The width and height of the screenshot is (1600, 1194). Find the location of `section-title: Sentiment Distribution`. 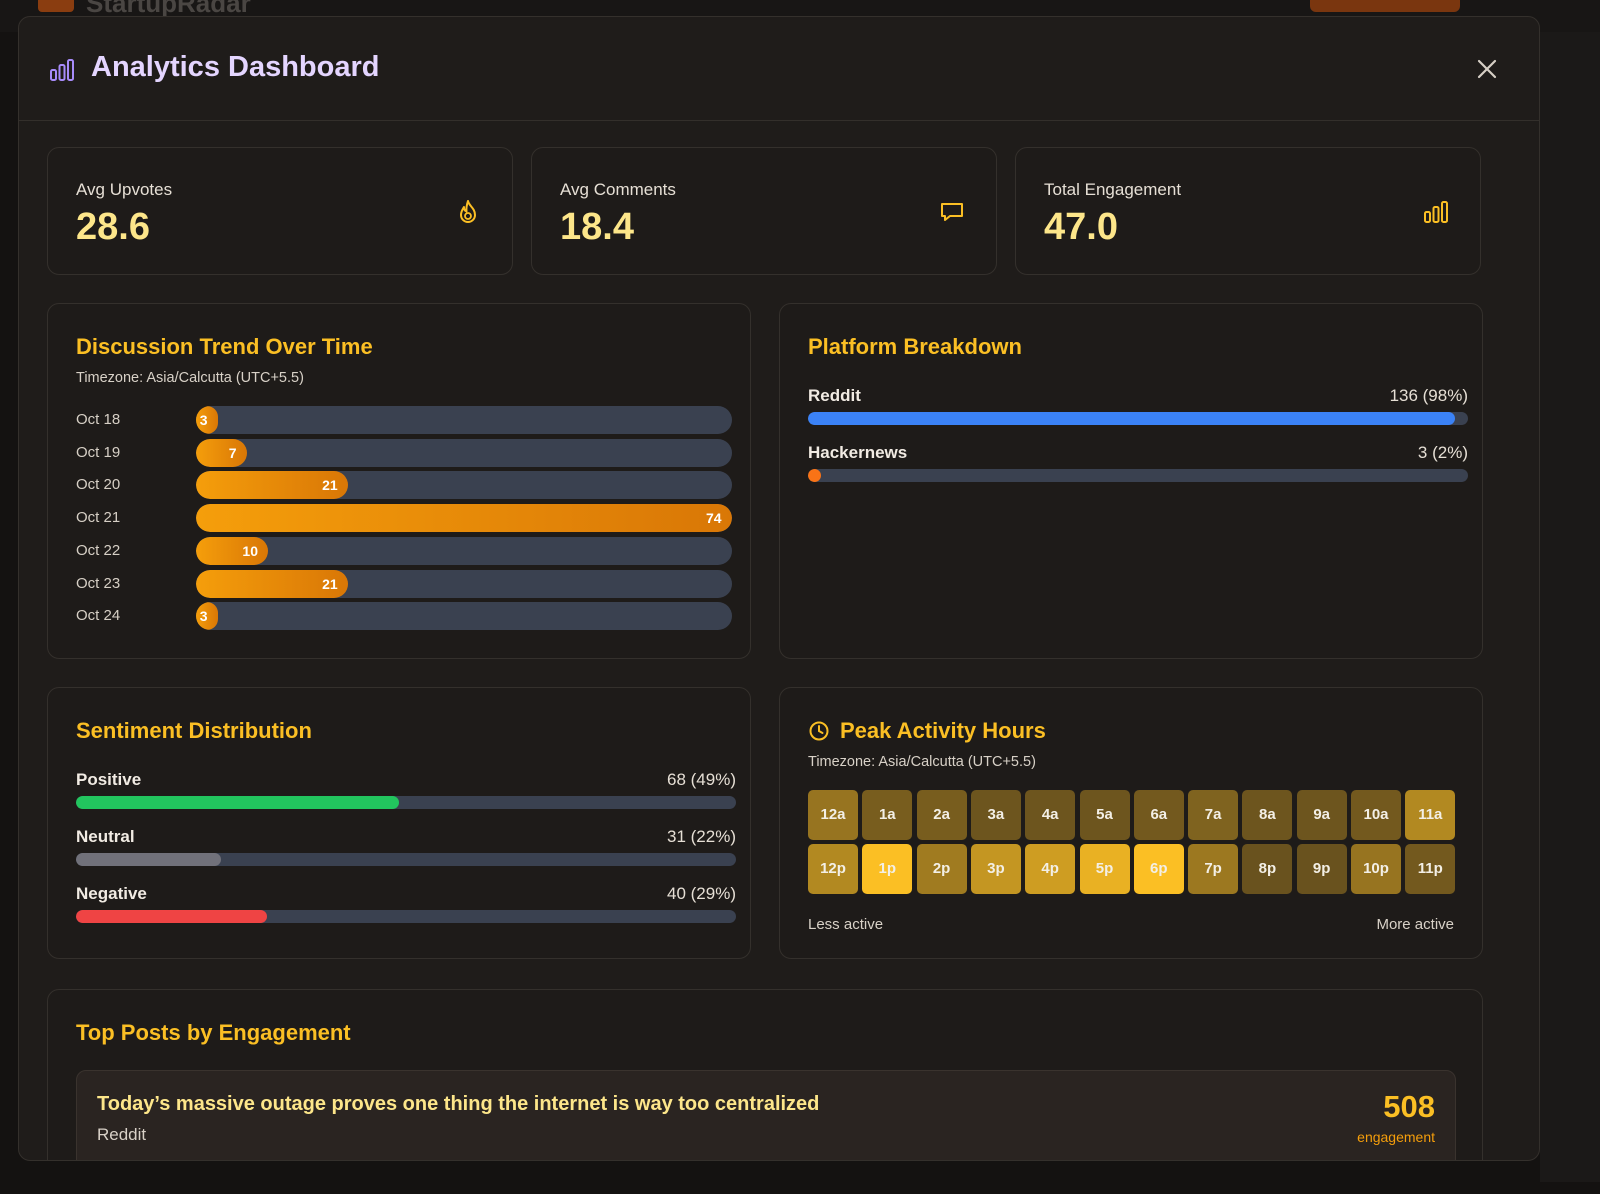

section-title: Sentiment Distribution is located at coordinates (194, 730).